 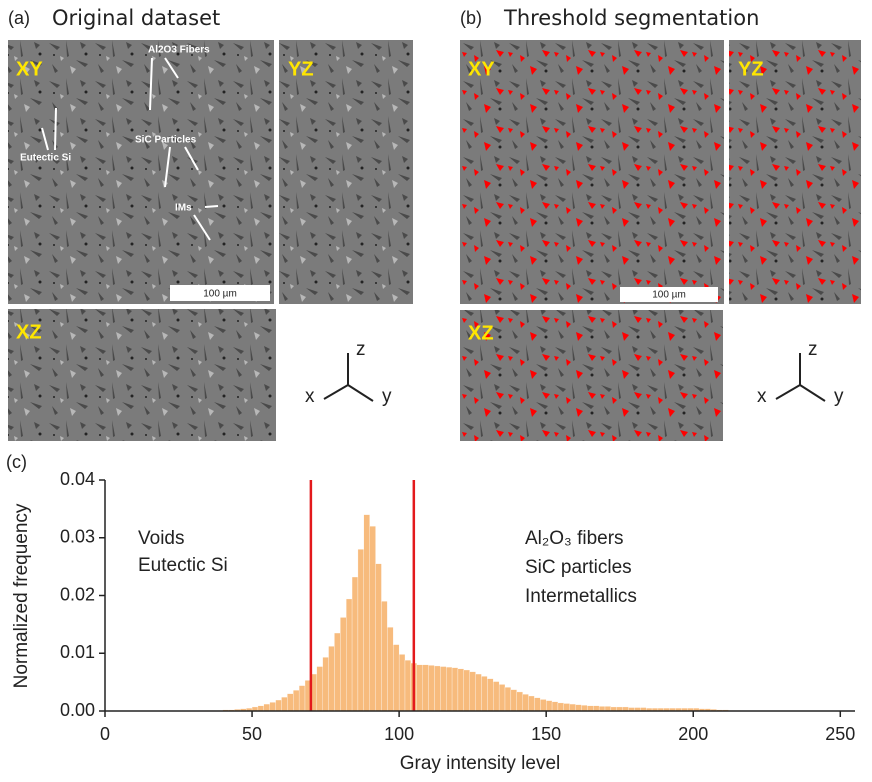 I want to click on annotation-arrows, so click(x=130, y=149).